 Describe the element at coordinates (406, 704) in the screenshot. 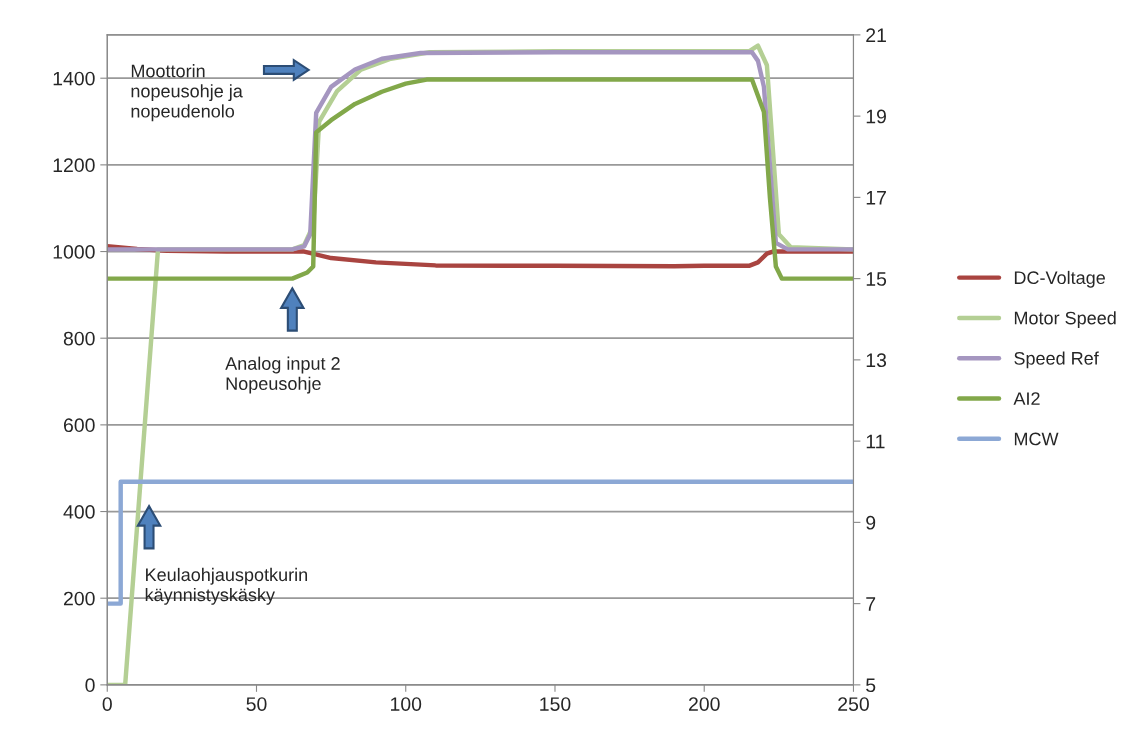

I see `x-tick-label: 100` at that location.